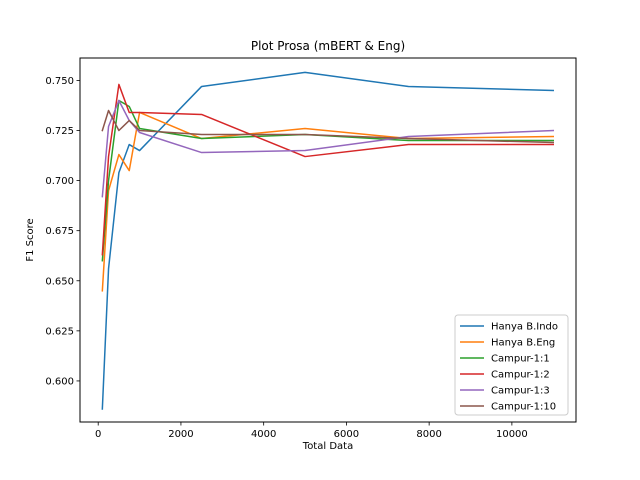  I want to click on legend-label-campur-1-10: Campur-1:10, so click(523, 407).